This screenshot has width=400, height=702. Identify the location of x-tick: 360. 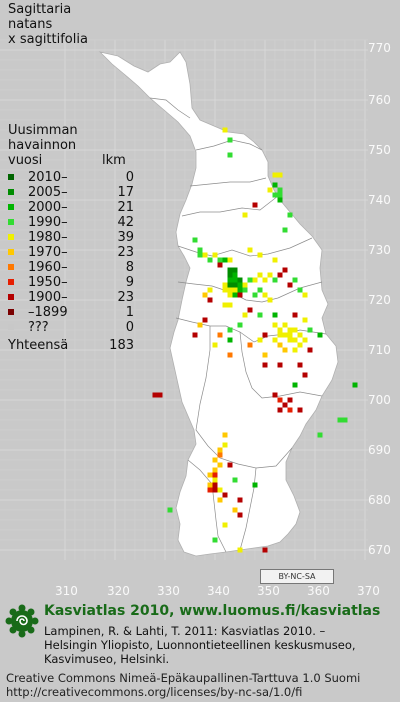
(318, 591).